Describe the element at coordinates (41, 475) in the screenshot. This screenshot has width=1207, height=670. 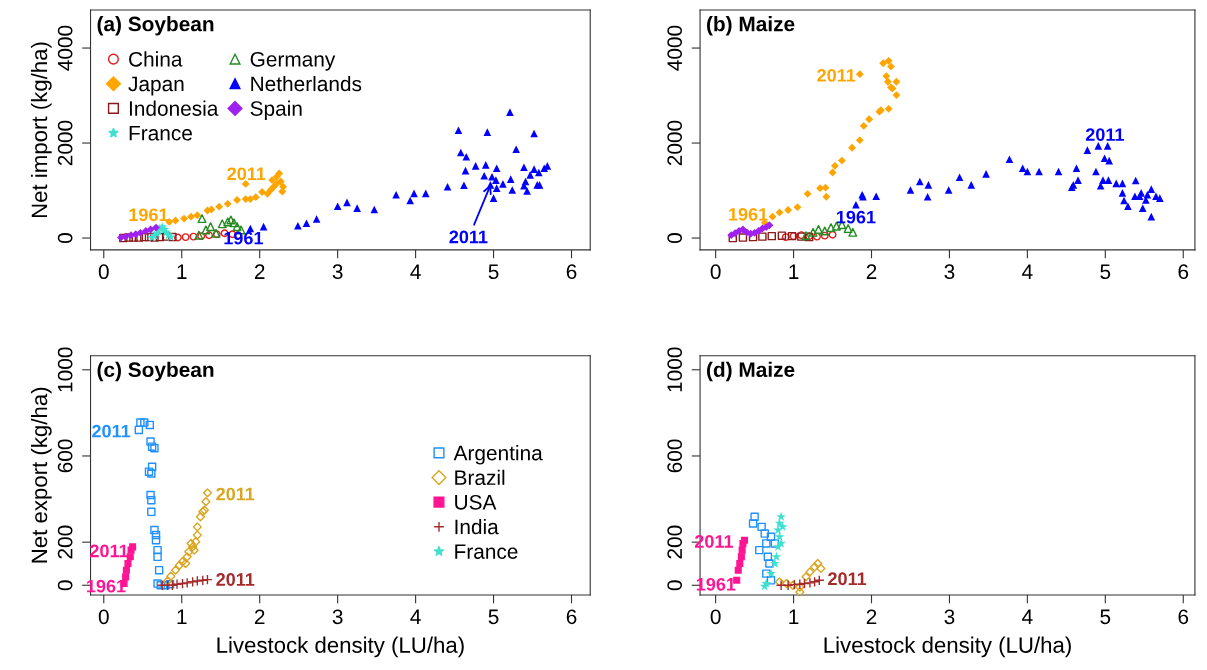
I see `y-axis-title: Net export (kg/ha)` at that location.